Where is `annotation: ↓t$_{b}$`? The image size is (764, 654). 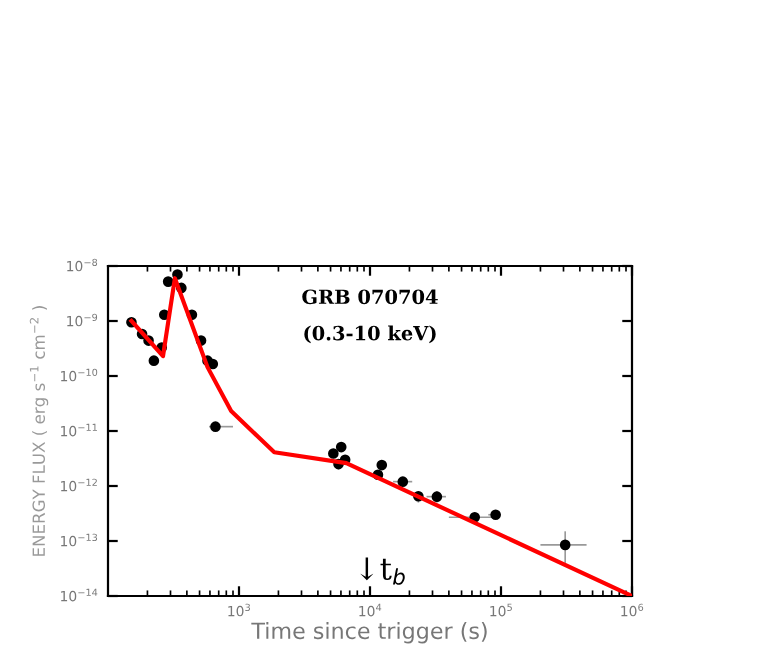 annotation: ↓t$_{b}$ is located at coordinates (382, 571).